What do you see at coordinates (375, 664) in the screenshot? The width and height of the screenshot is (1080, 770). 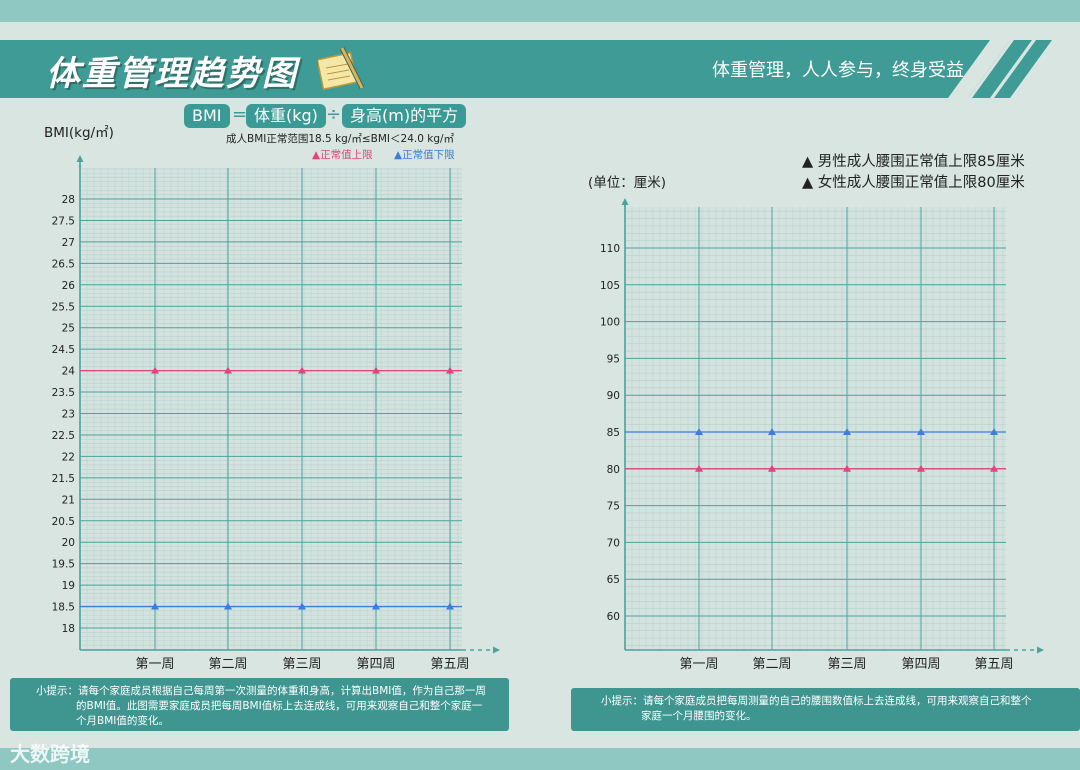 I see `chart1-xtick-label: 第四周` at bounding box center [375, 664].